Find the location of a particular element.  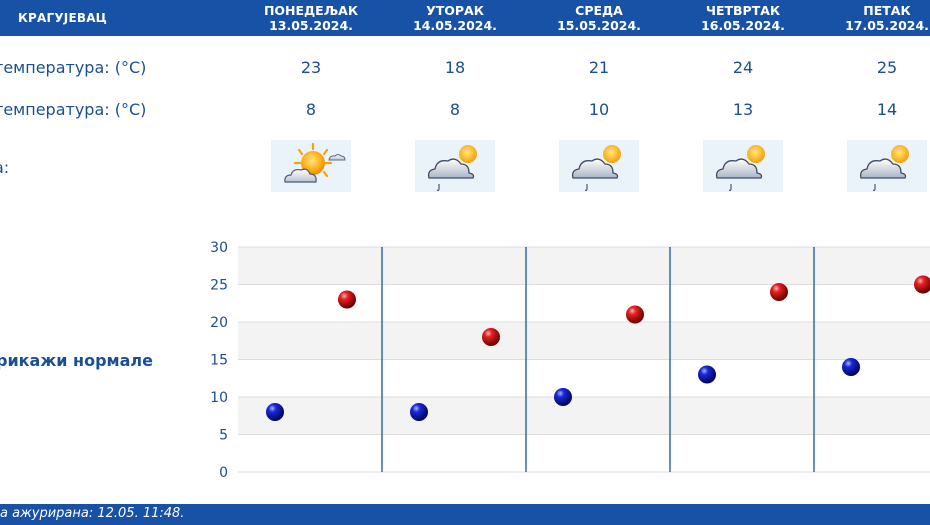

day-date: 17.05.2024. is located at coordinates (887, 25).